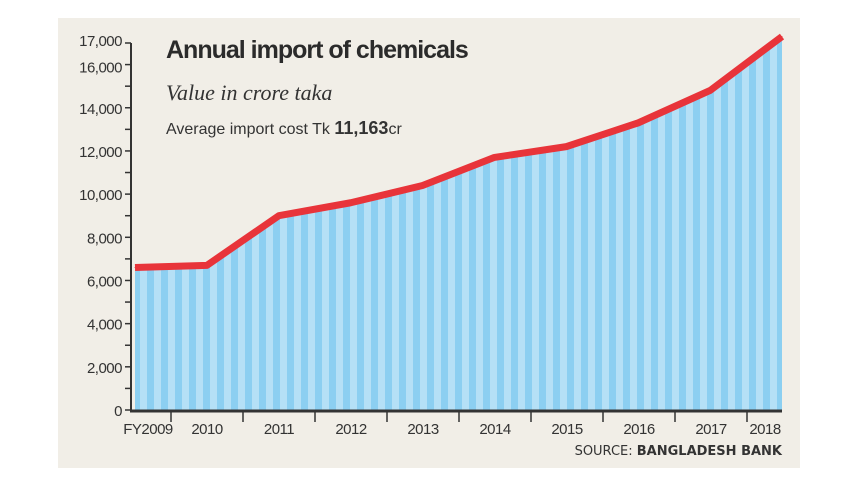  What do you see at coordinates (765, 429) in the screenshot?
I see `x-tick-label: 2018` at bounding box center [765, 429].